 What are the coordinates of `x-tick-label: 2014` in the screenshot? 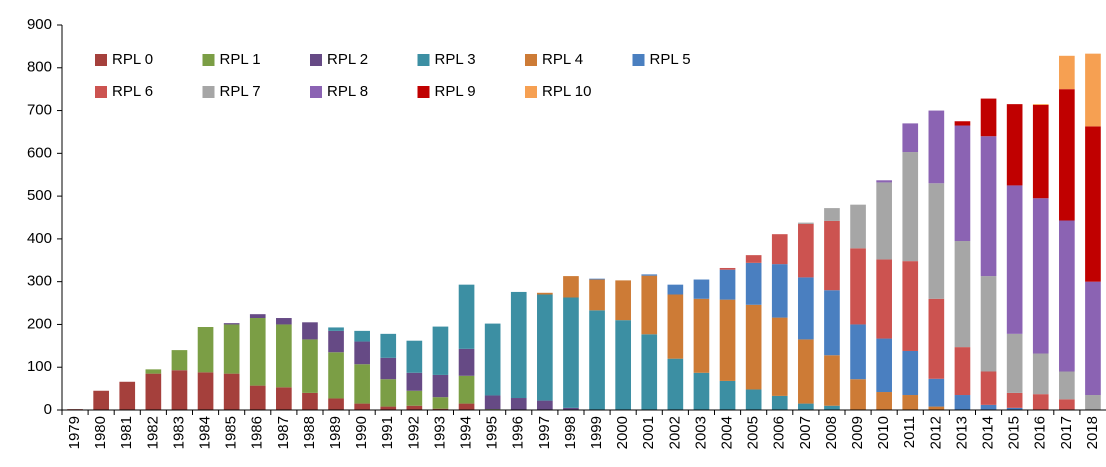 It's located at (988, 432).